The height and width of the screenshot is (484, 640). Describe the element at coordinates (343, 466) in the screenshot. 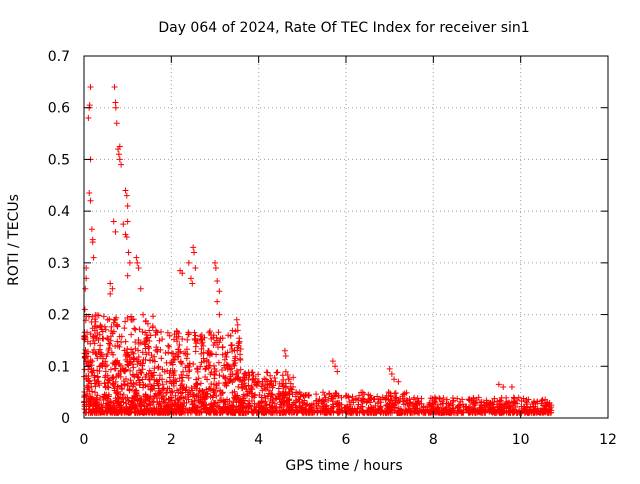

I see `x-axis-label: GPS time / hours` at that location.